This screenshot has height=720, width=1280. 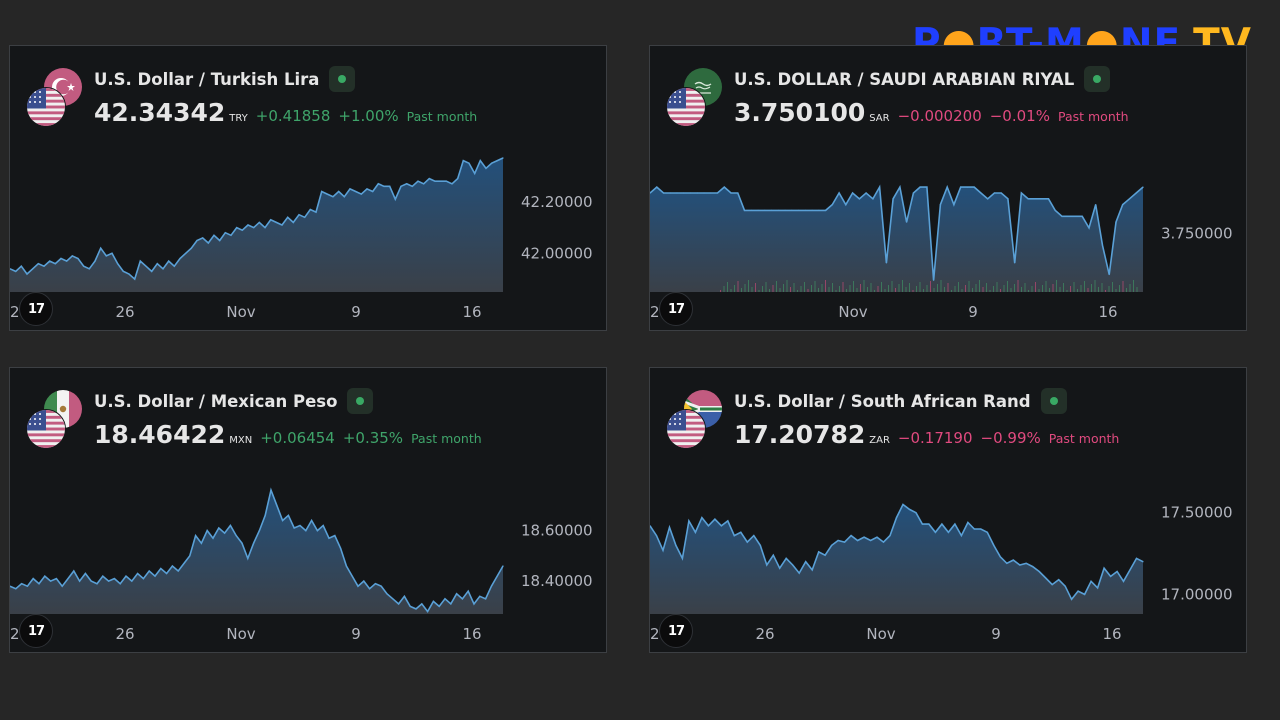 I want to click on currency-code: SAR, so click(x=879, y=118).